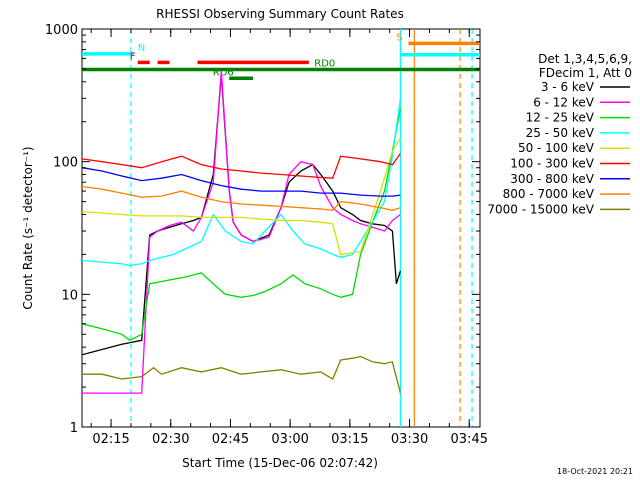 This screenshot has width=640, height=480. What do you see at coordinates (230, 439) in the screenshot?
I see `x-tick-label-2: 02:45` at bounding box center [230, 439].